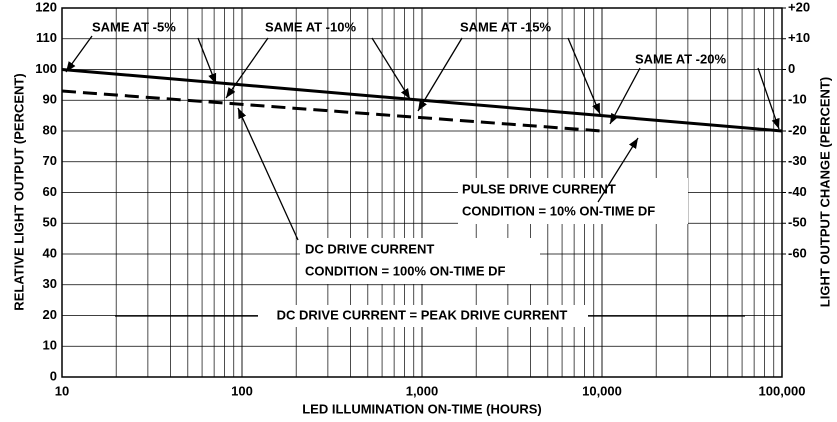  I want to click on y2-tick-label: -40, so click(797, 191).